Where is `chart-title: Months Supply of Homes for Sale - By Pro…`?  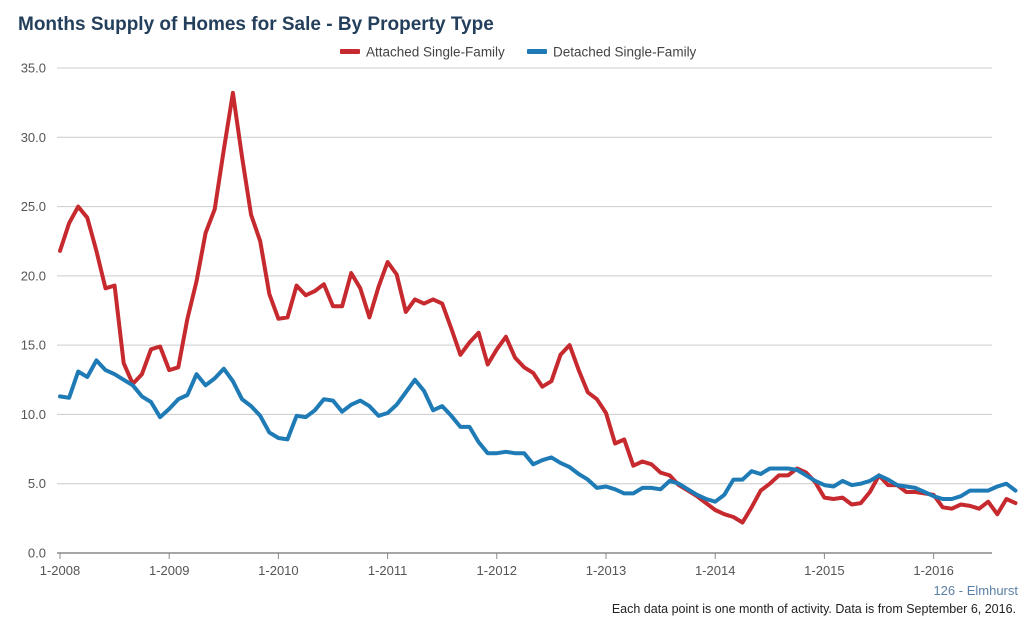 chart-title: Months Supply of Homes for Sale - By Pro… is located at coordinates (256, 24).